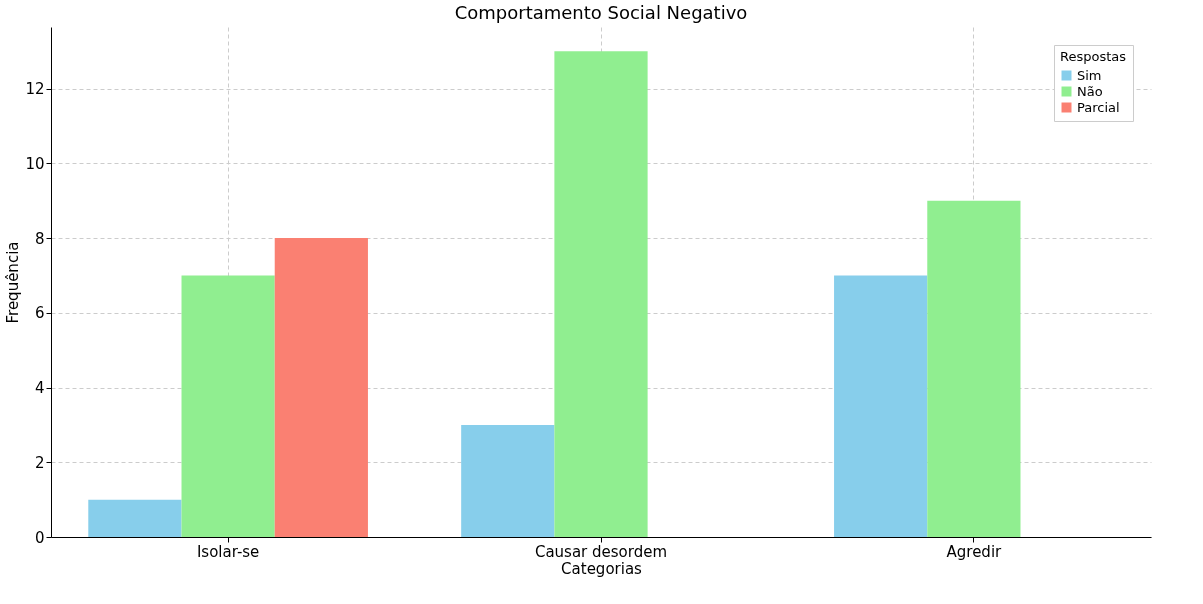 Image resolution: width=1203 pixels, height=604 pixels. Describe the element at coordinates (1089, 75) in the screenshot. I see `legend-label: Sim` at that location.